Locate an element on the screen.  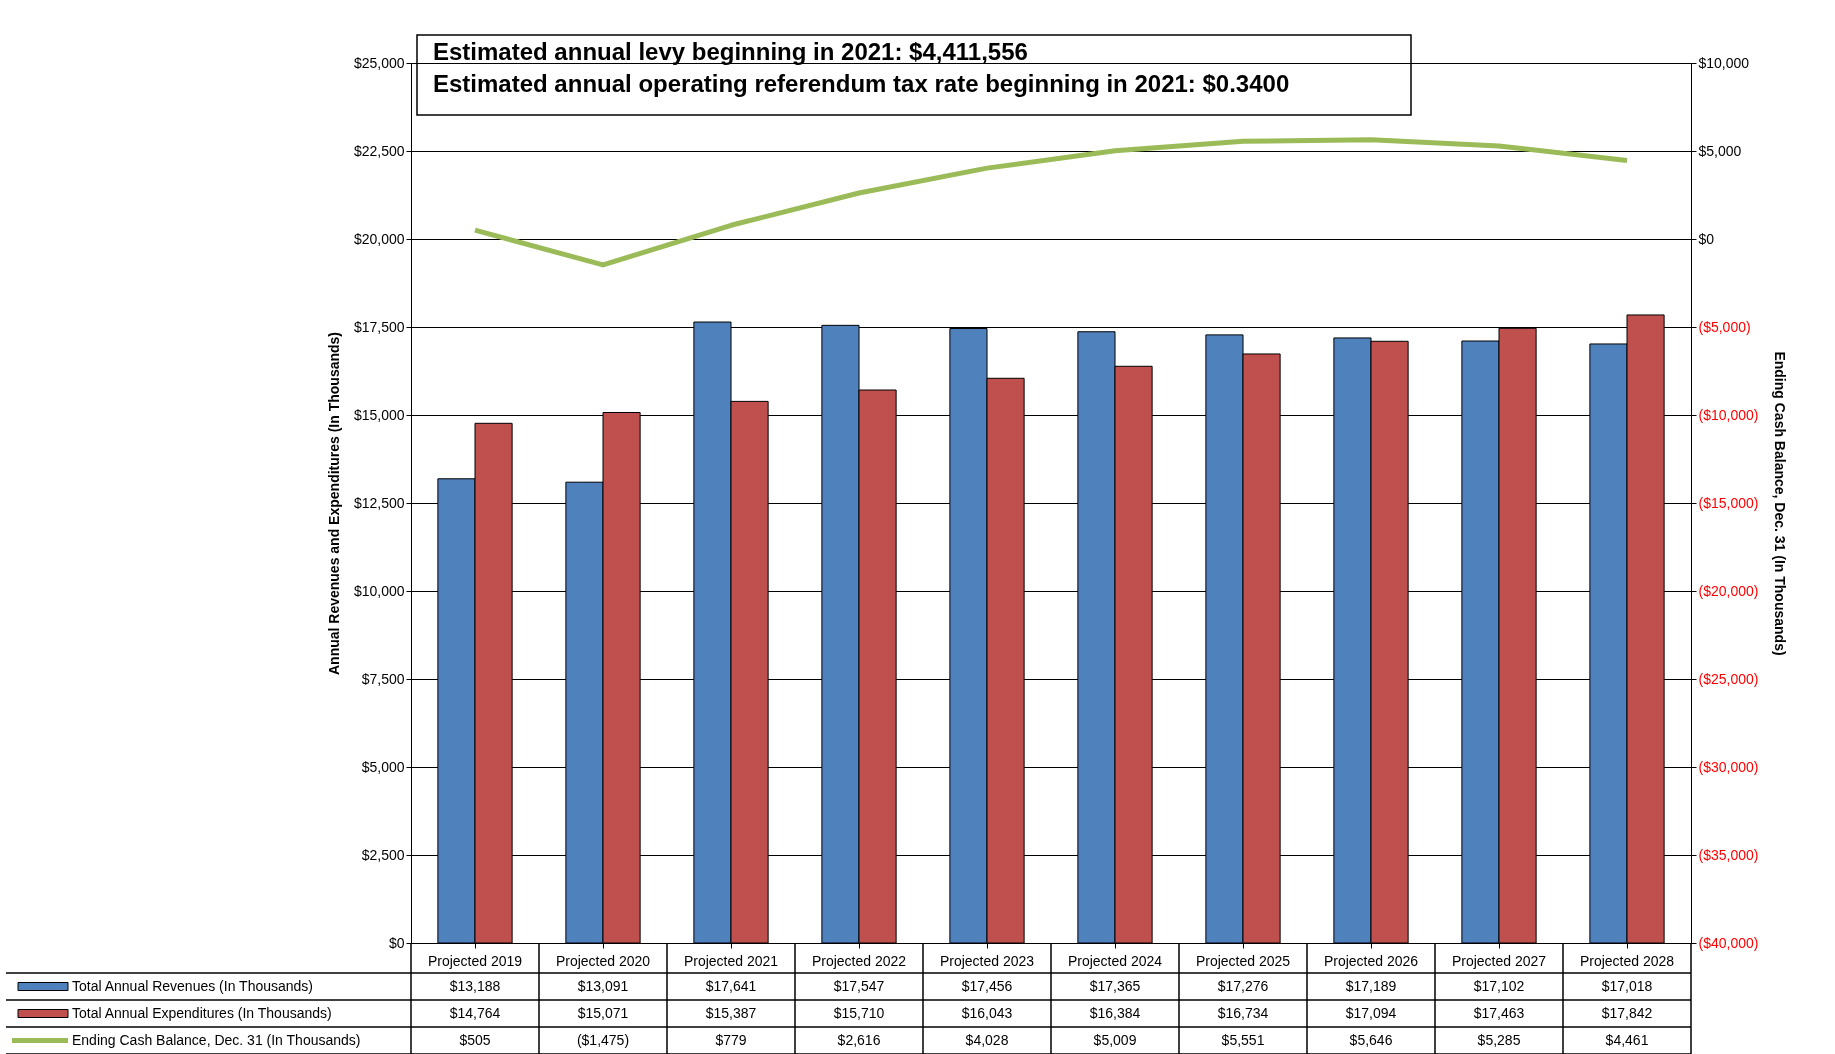
y-tick-label: $7,500 is located at coordinates (383, 678).